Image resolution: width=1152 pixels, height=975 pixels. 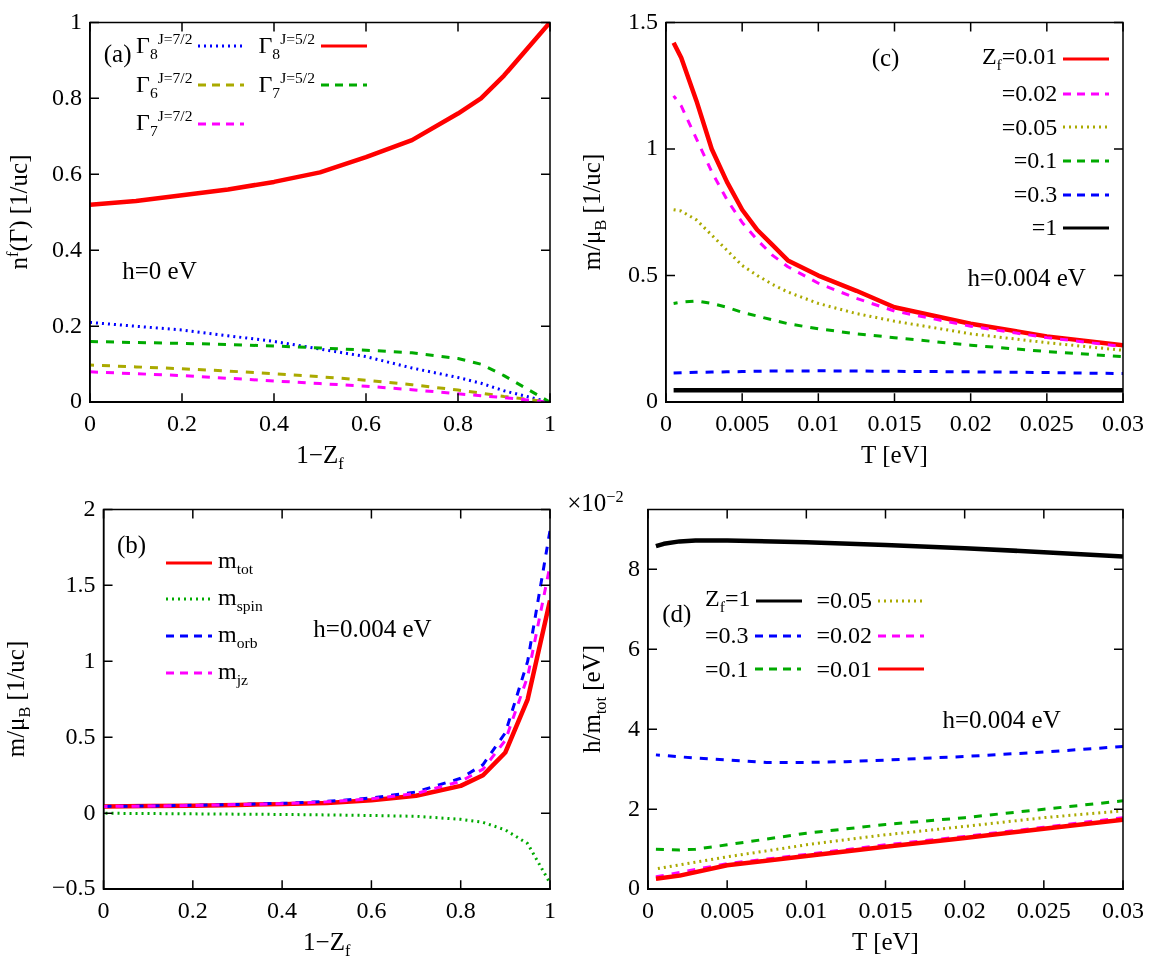 I want to click on legend-label: Z$_{f}$=0.01, so click(x=1019, y=58).